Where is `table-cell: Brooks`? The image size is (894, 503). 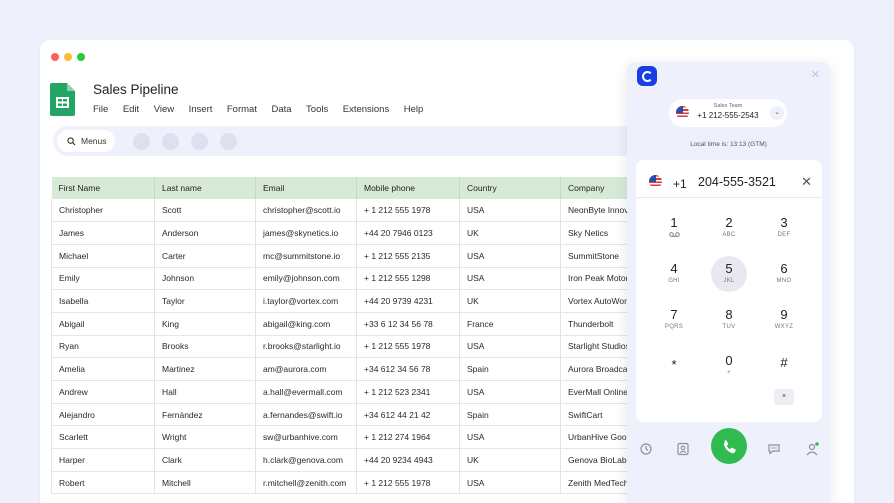
table-cell: Brooks is located at coordinates (205, 347).